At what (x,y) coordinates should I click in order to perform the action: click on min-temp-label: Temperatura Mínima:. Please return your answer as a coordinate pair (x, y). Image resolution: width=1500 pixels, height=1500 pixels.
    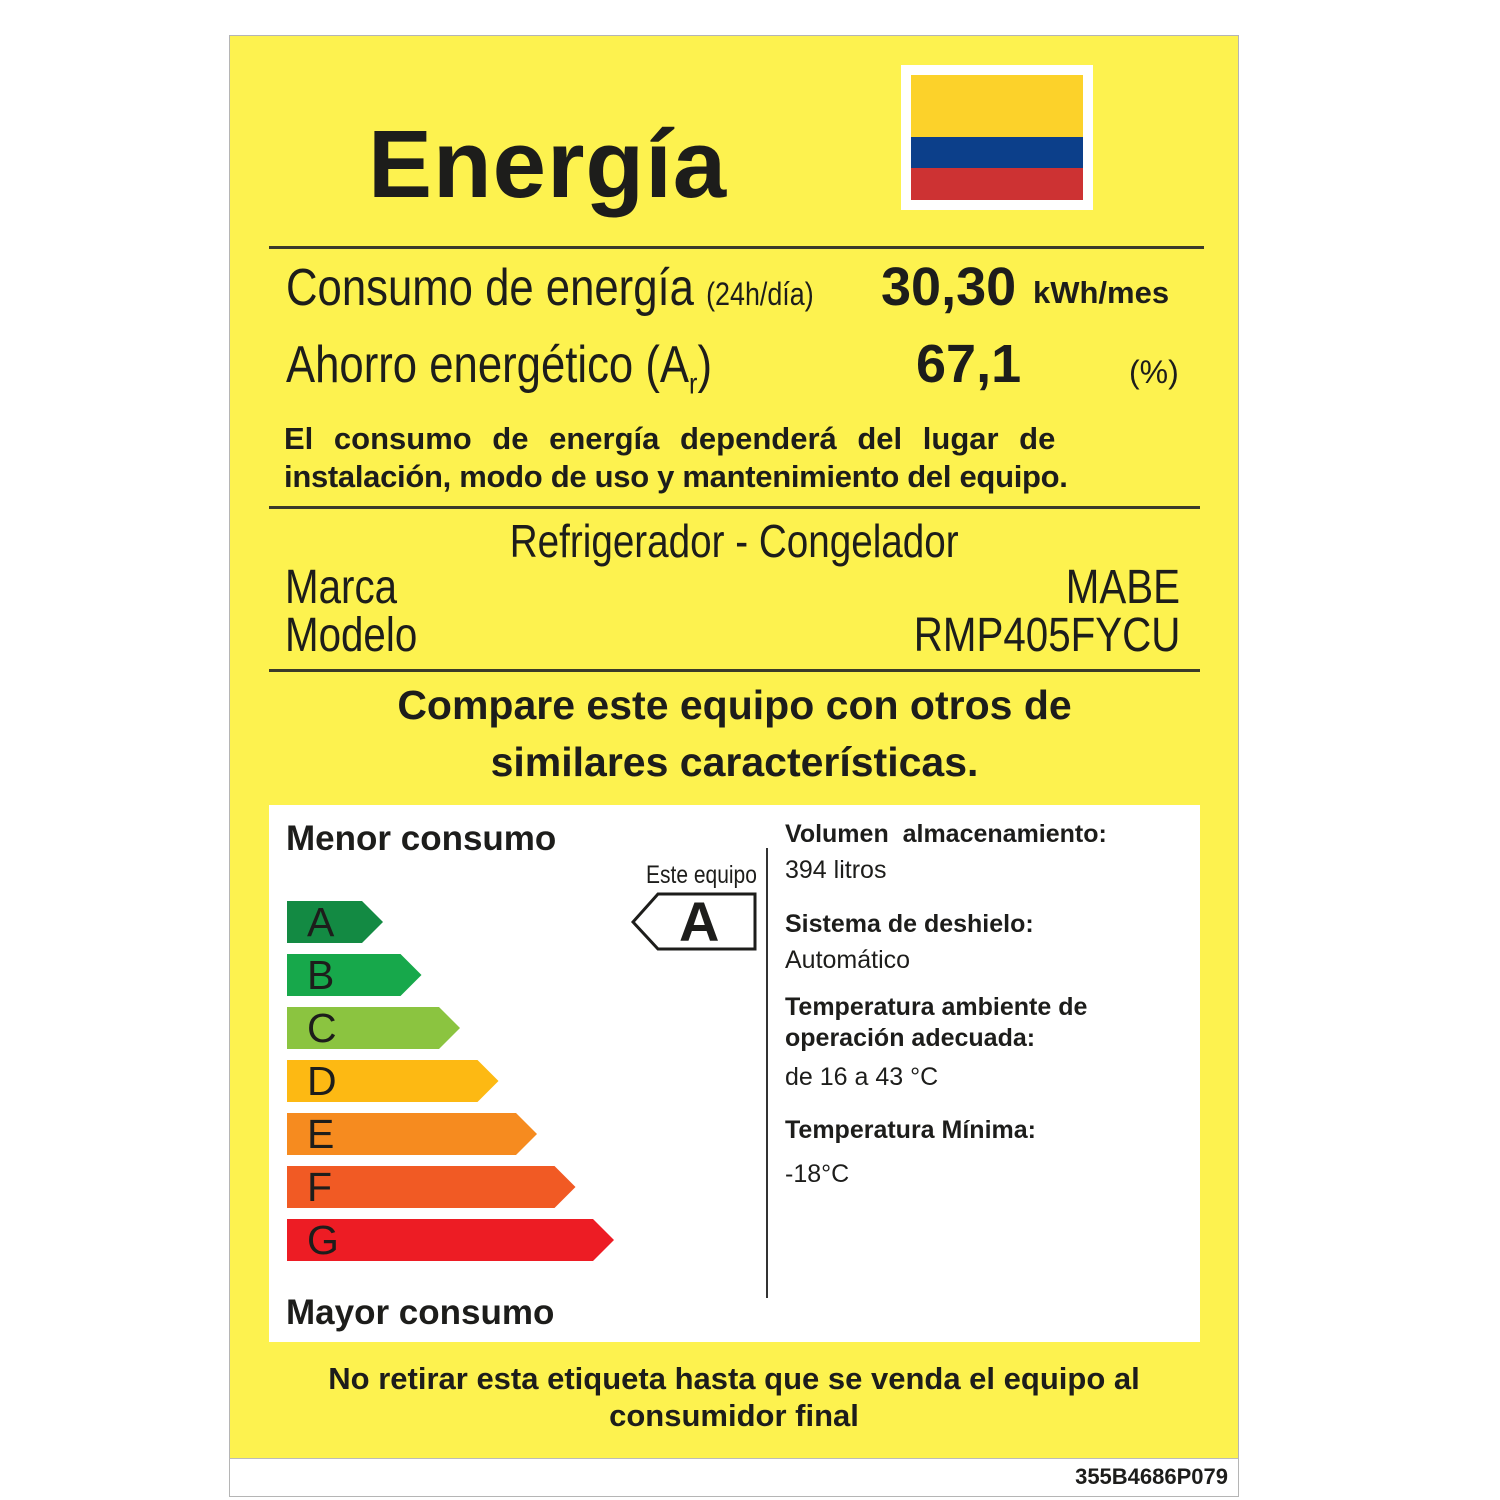
    Looking at the image, I should click on (910, 1130).